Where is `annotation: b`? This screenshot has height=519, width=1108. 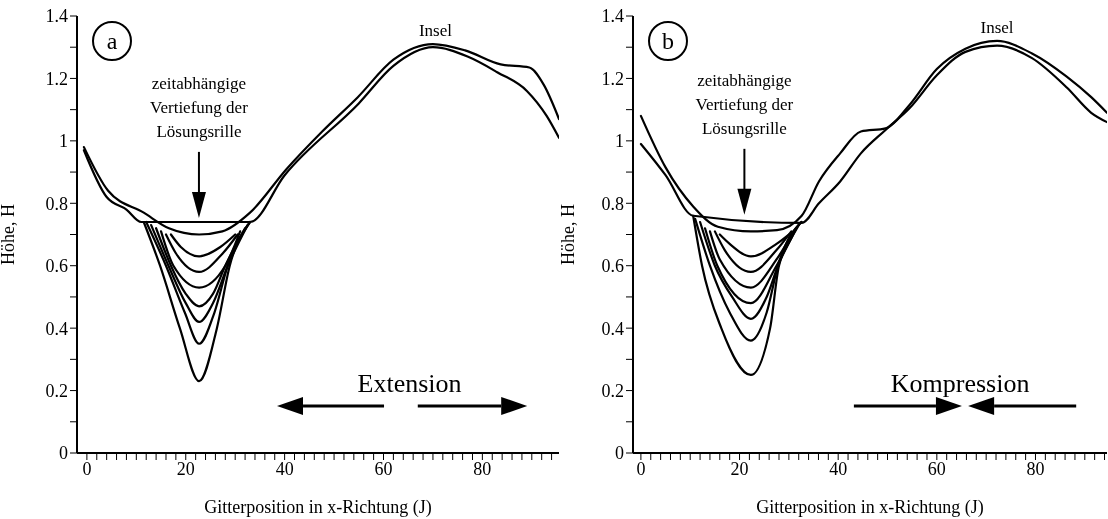 annotation: b is located at coordinates (668, 41).